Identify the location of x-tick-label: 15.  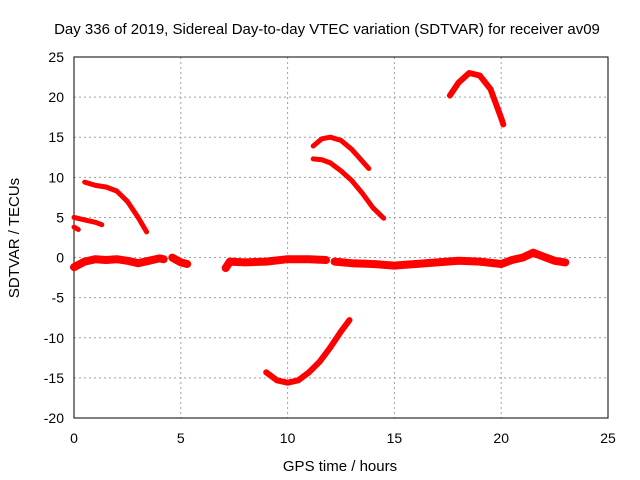
(395, 438).